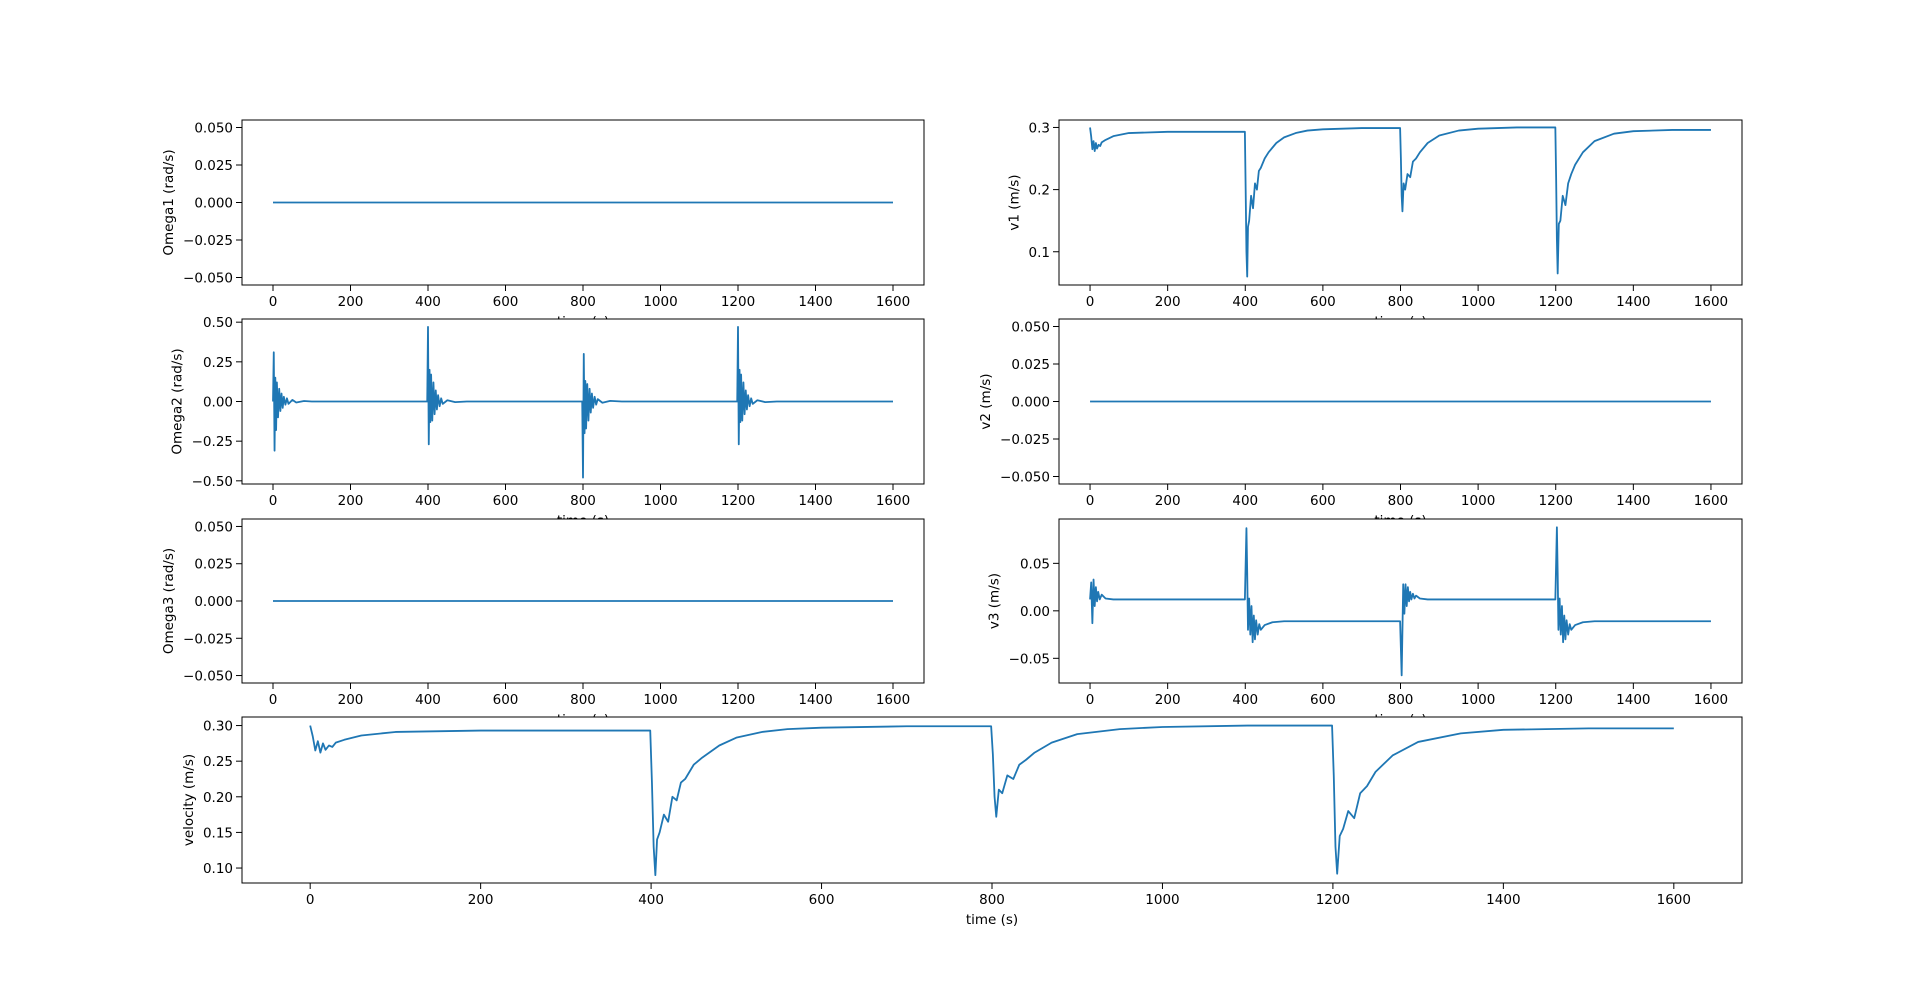  I want to click on y-tick-label: −0.50, so click(212, 482).